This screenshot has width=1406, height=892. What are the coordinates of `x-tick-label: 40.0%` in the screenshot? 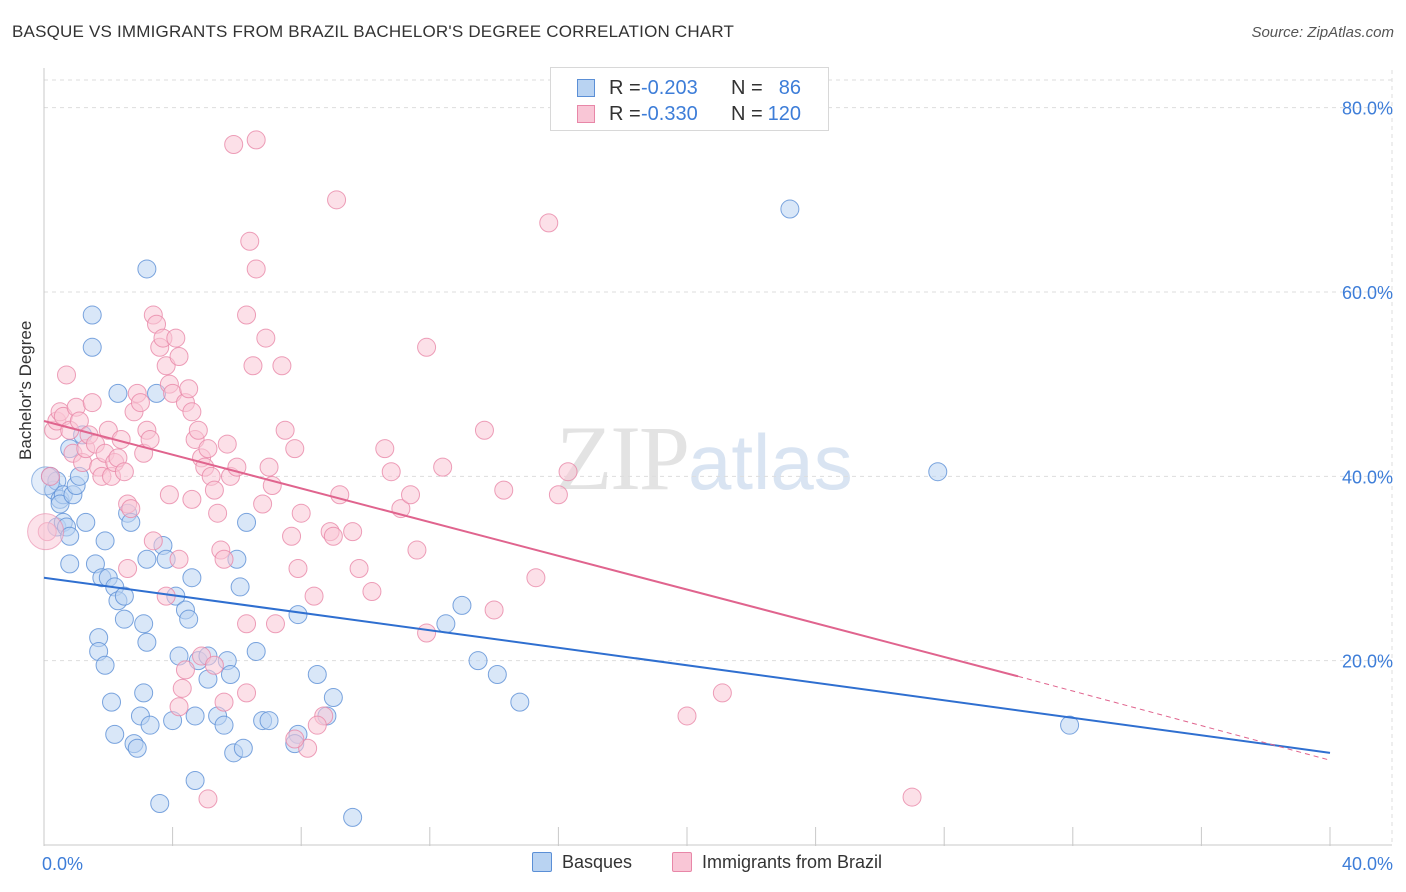 It's located at (1367, 864).